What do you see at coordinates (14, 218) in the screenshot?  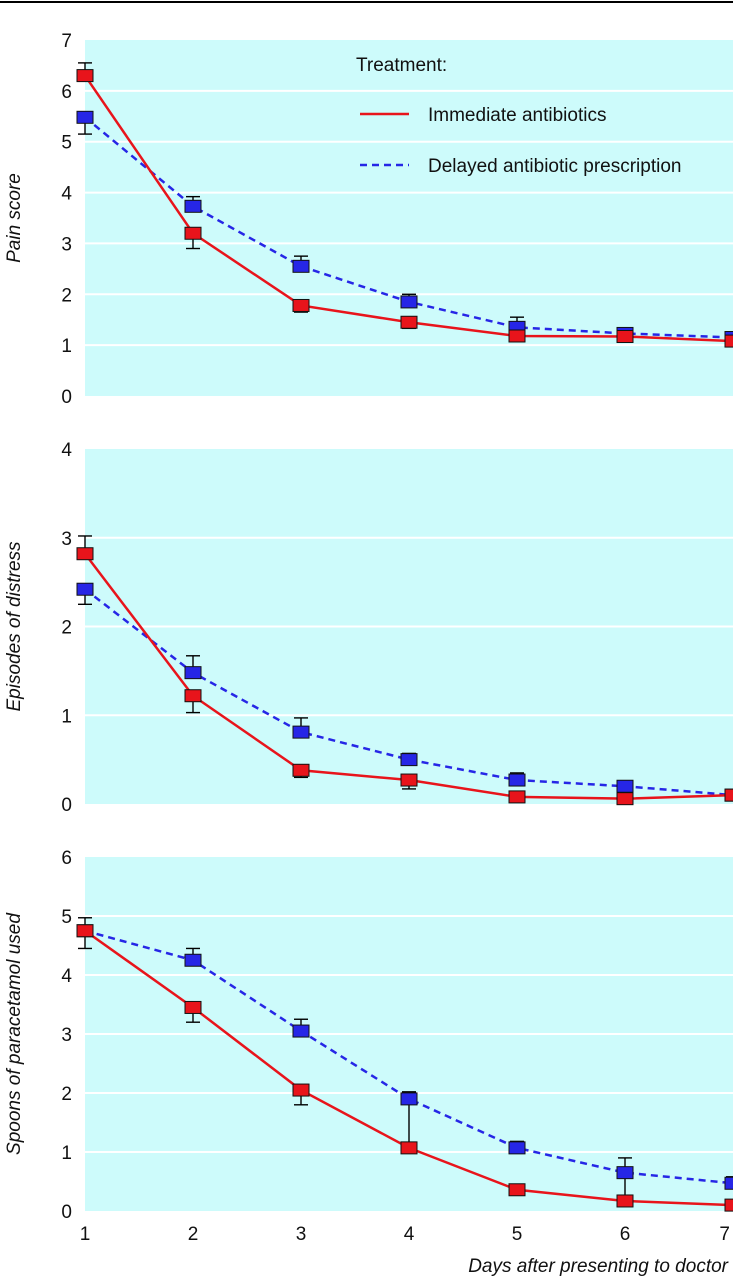 I see `y-axis-label: Pain score` at bounding box center [14, 218].